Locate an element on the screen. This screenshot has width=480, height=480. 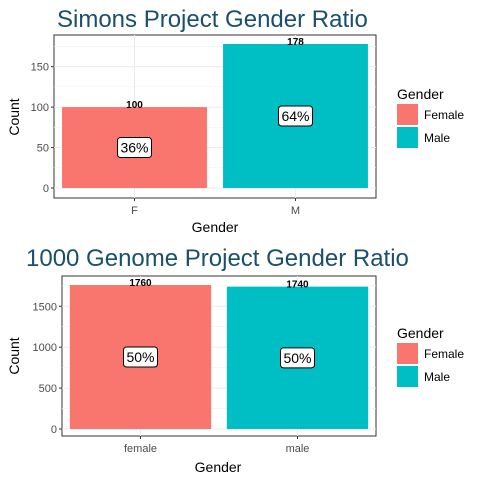
y-ticks: 0 50 100 150 is located at coordinates (42, 128).